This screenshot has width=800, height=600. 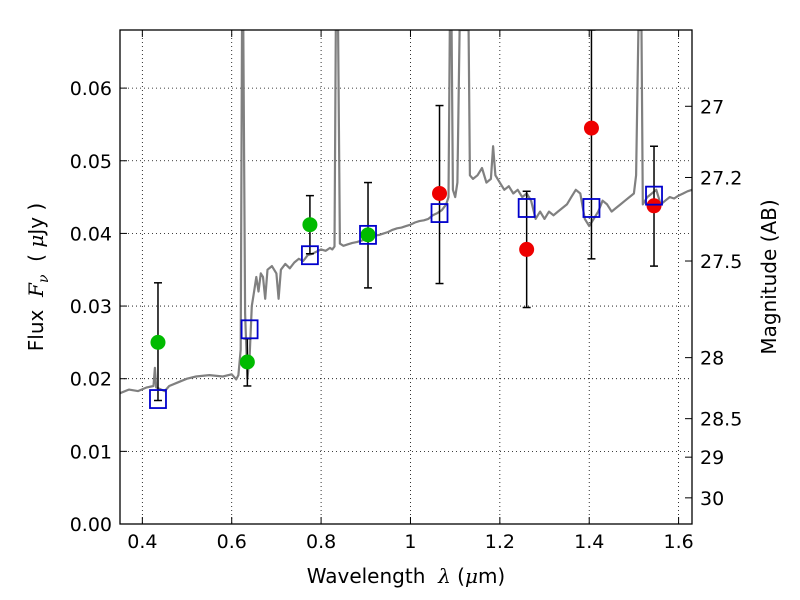 I want to click on x-tick-label-3: 1, so click(x=410, y=542).